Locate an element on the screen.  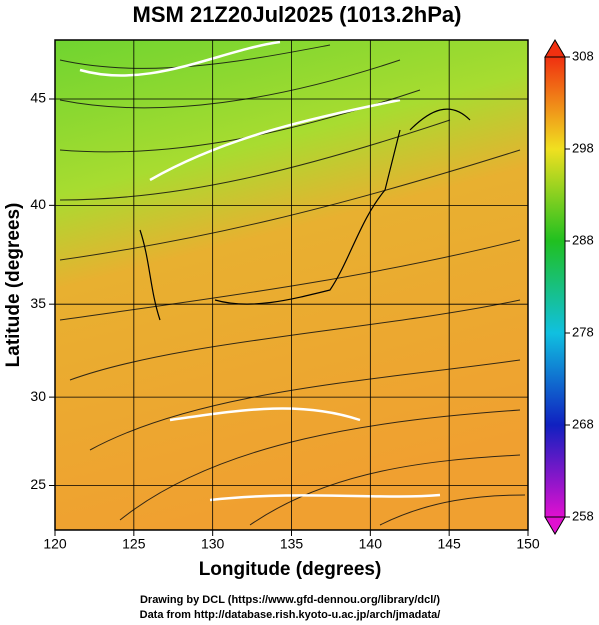
colorbar-tick-label: 258 is located at coordinates (583, 515).